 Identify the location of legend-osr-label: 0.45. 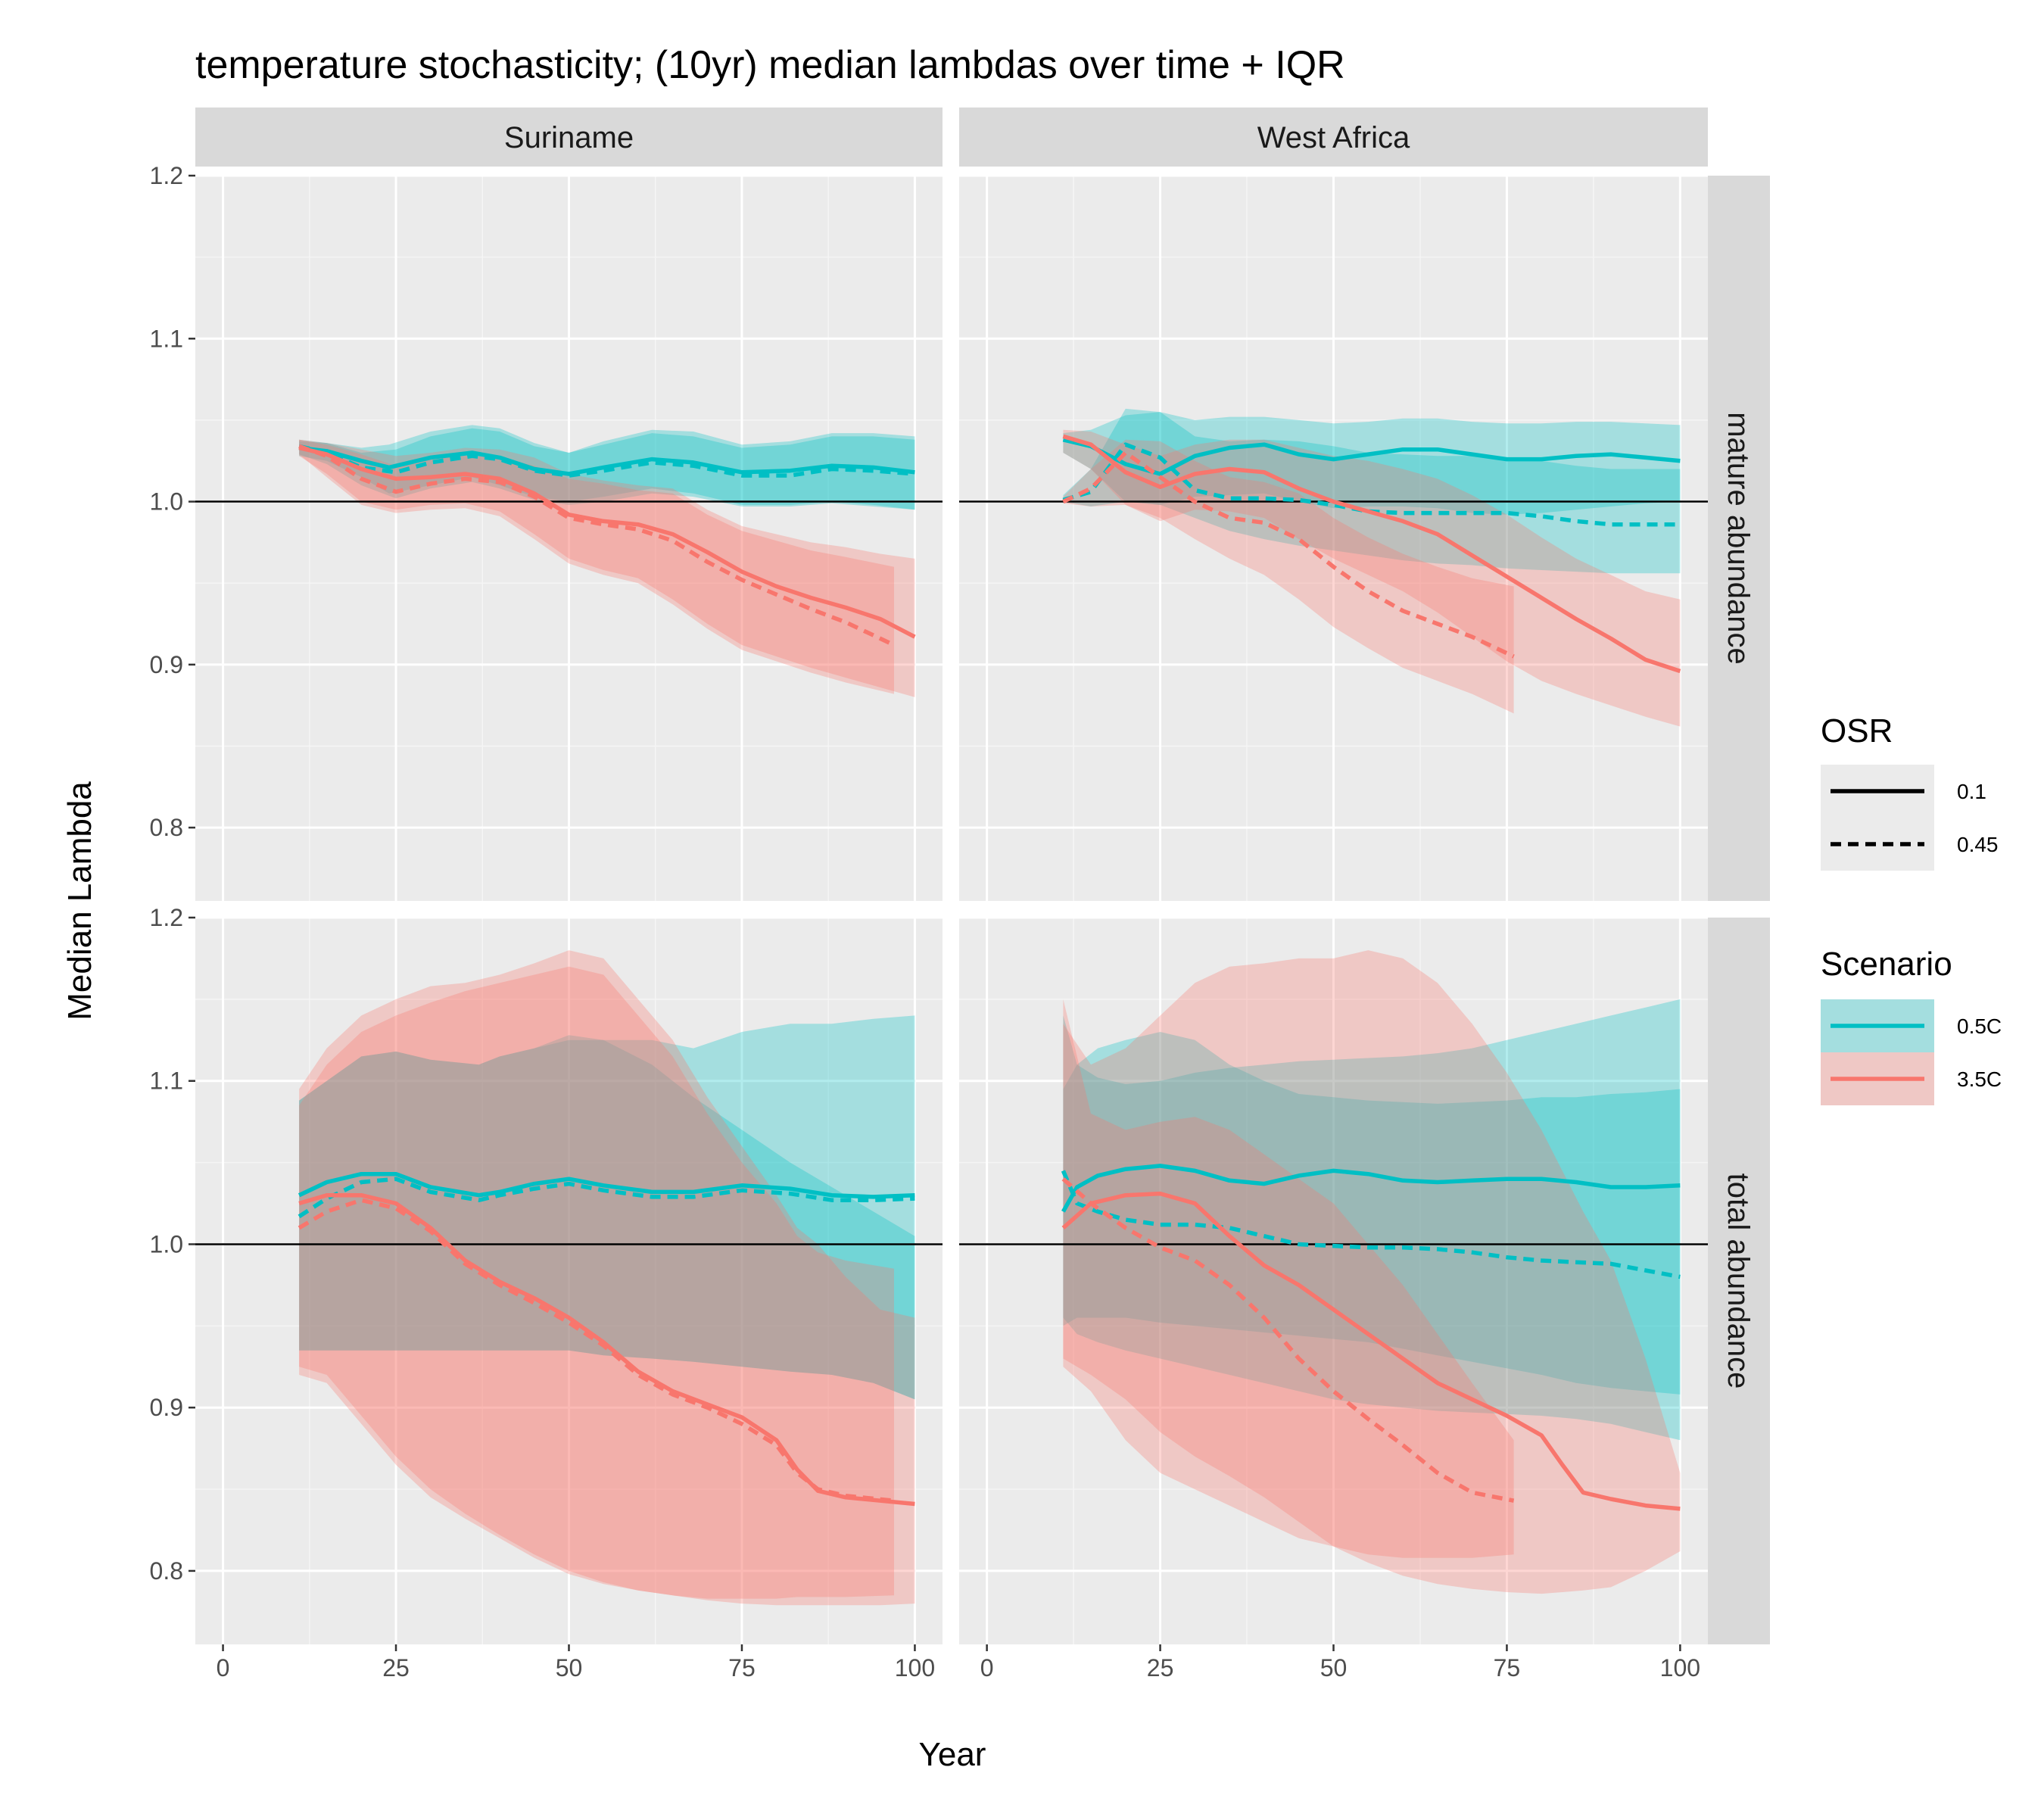
(1978, 844).